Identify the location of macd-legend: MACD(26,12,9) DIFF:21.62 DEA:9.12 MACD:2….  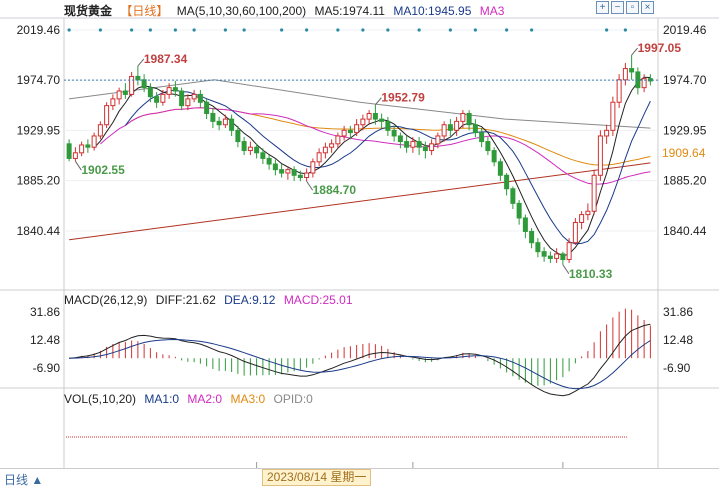
(211, 300).